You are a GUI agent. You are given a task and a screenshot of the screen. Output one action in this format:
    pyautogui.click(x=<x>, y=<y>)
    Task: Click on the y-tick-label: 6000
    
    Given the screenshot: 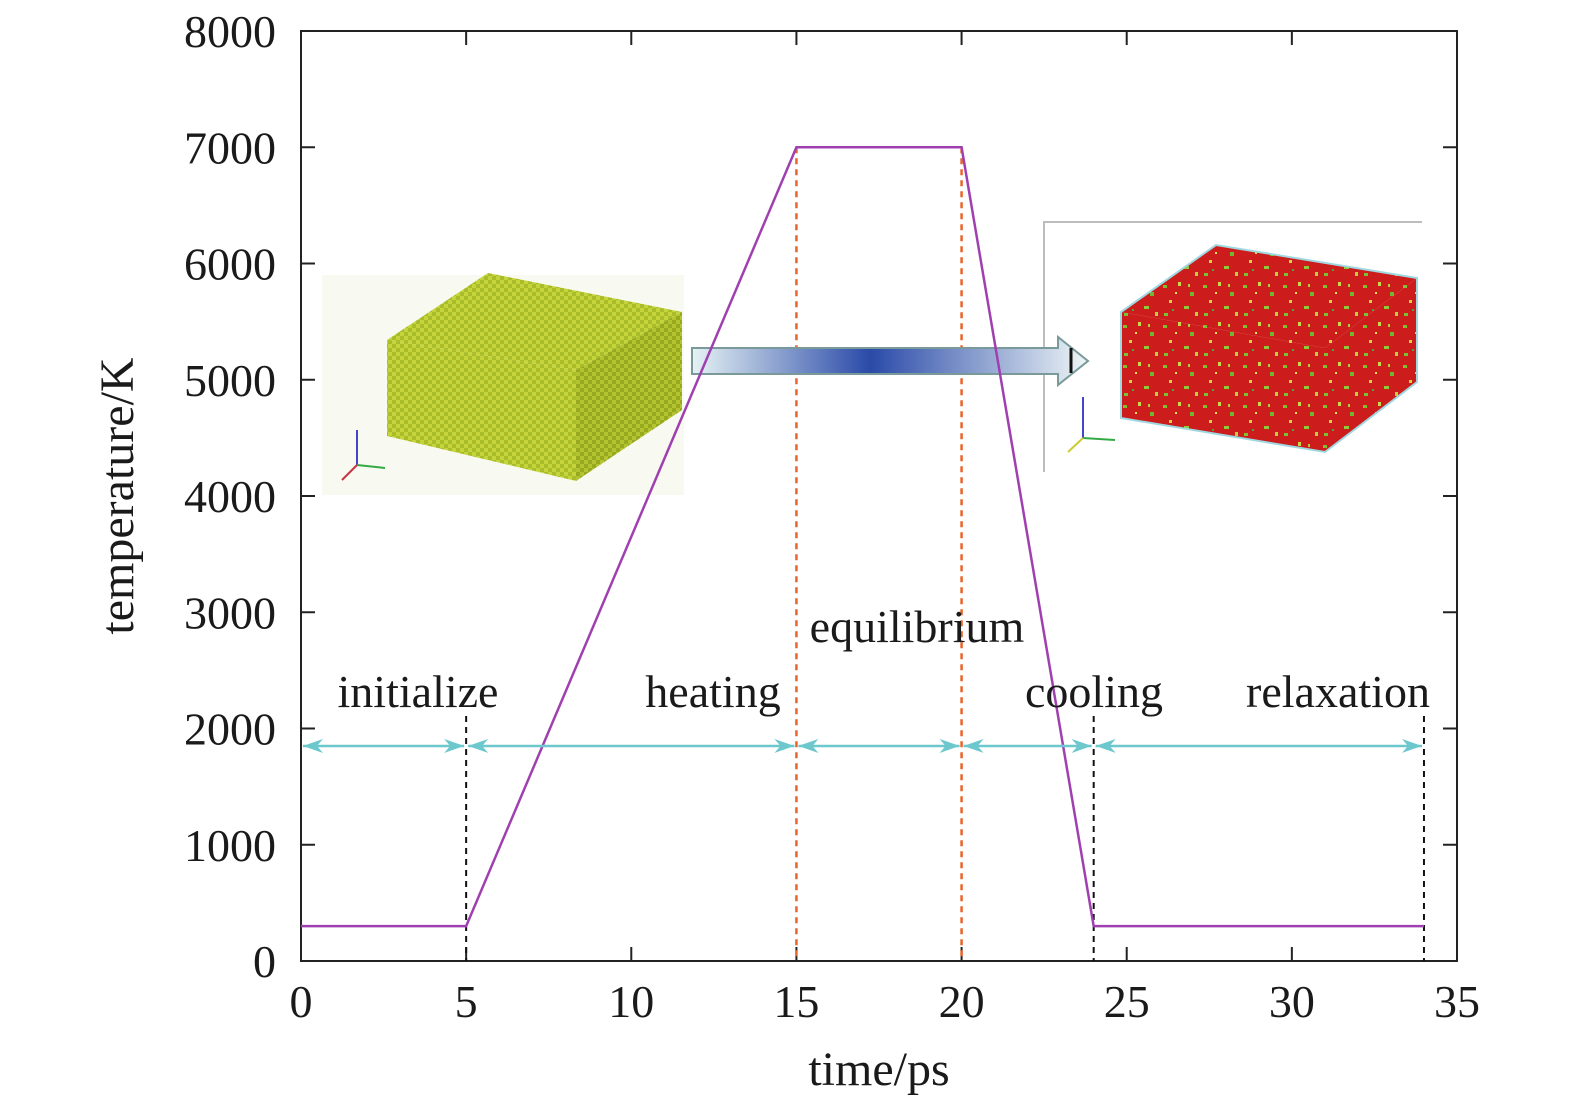 What is the action you would take?
    pyautogui.click(x=230, y=264)
    